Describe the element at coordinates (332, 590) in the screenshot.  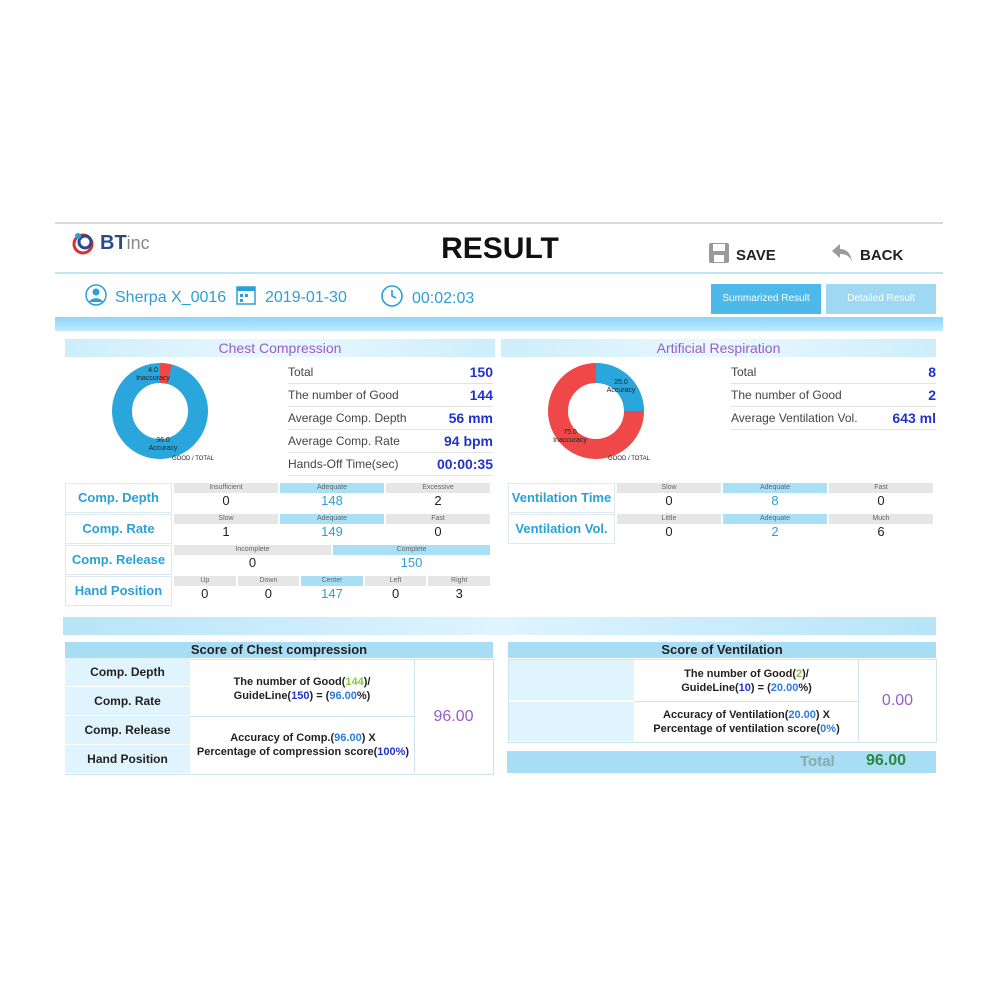
I see `metric-cell: Center 147` at that location.